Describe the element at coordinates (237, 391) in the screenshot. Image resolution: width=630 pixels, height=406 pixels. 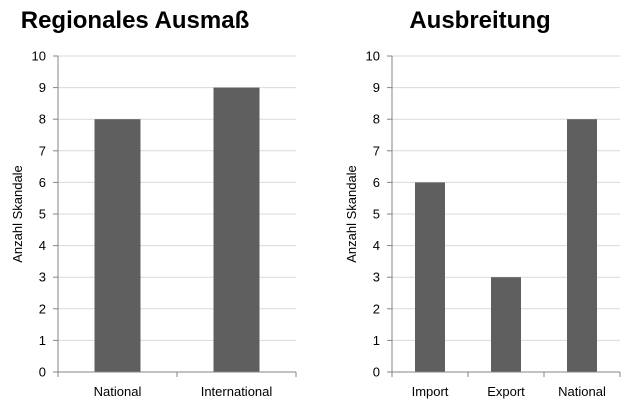
I see `x-tick-label: International` at that location.